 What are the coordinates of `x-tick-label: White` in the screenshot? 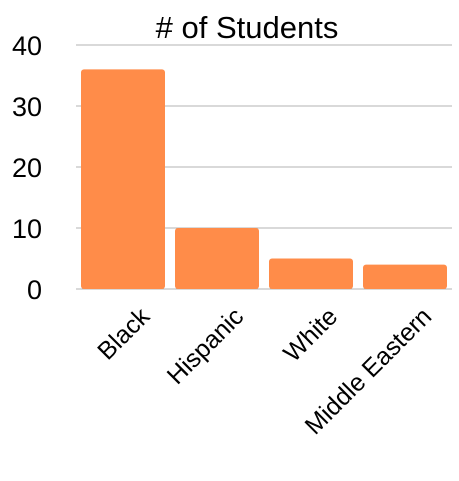 It's located at (310, 334).